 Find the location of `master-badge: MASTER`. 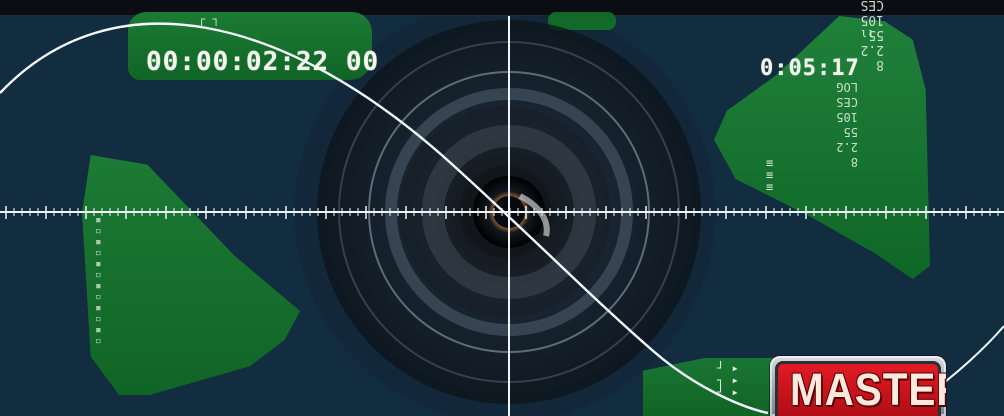

master-badge: MASTER is located at coordinates (858, 386).